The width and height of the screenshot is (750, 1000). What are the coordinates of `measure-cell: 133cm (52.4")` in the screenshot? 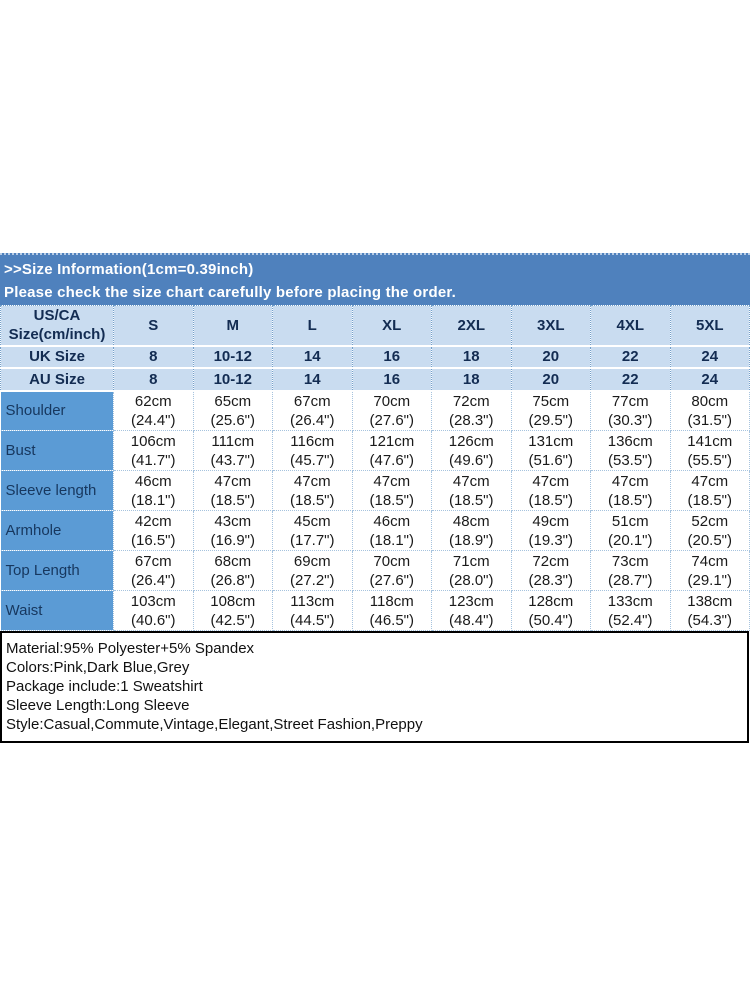 It's located at (630, 610).